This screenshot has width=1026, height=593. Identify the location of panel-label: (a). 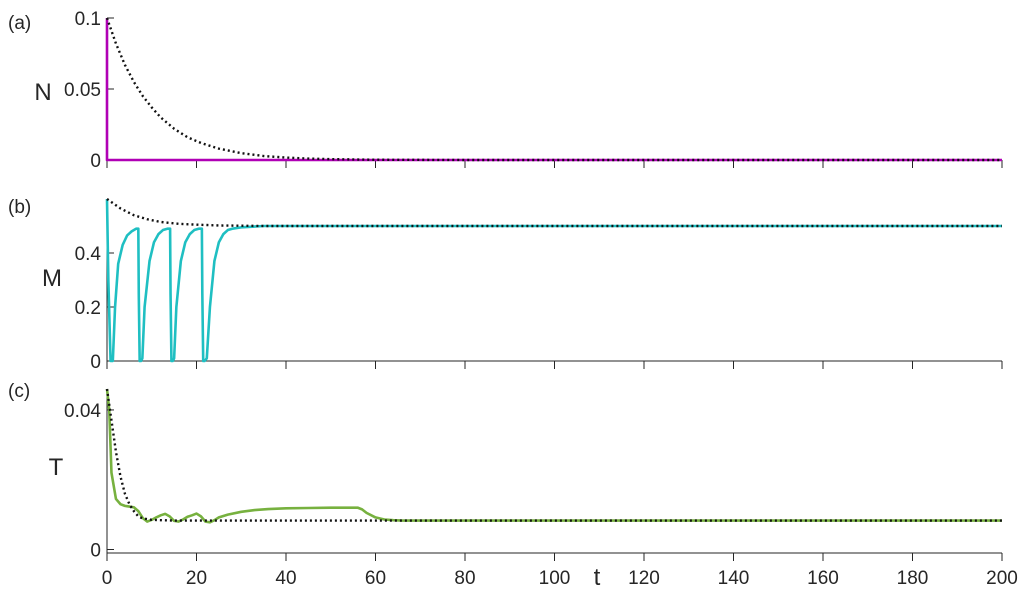
(19, 23).